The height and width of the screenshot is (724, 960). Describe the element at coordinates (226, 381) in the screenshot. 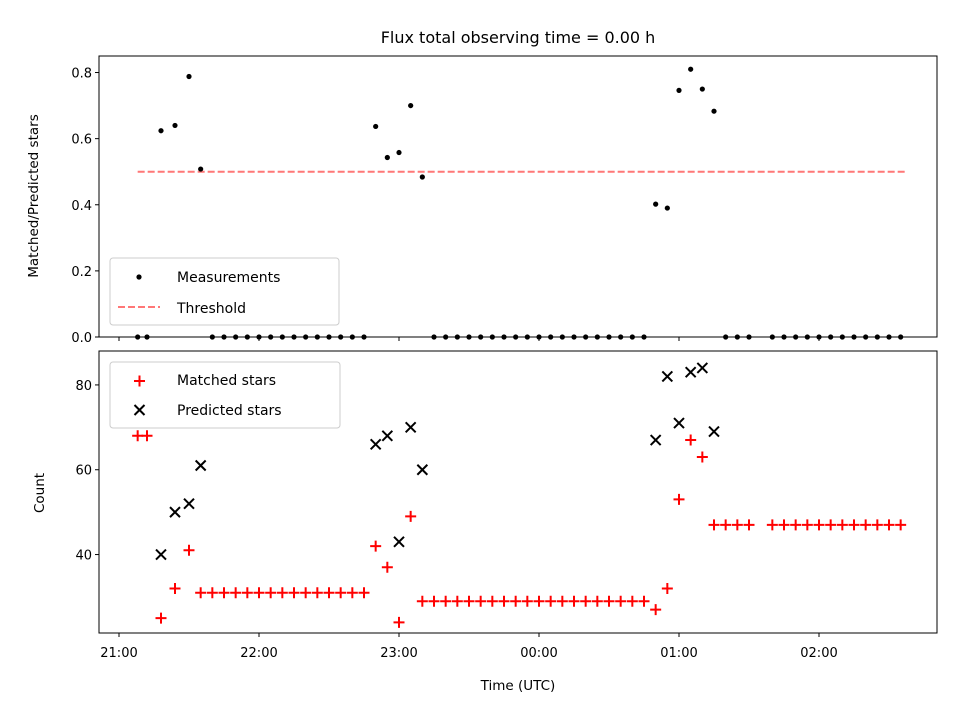

I see `matched-stars-legend-label: Matched stars` at that location.